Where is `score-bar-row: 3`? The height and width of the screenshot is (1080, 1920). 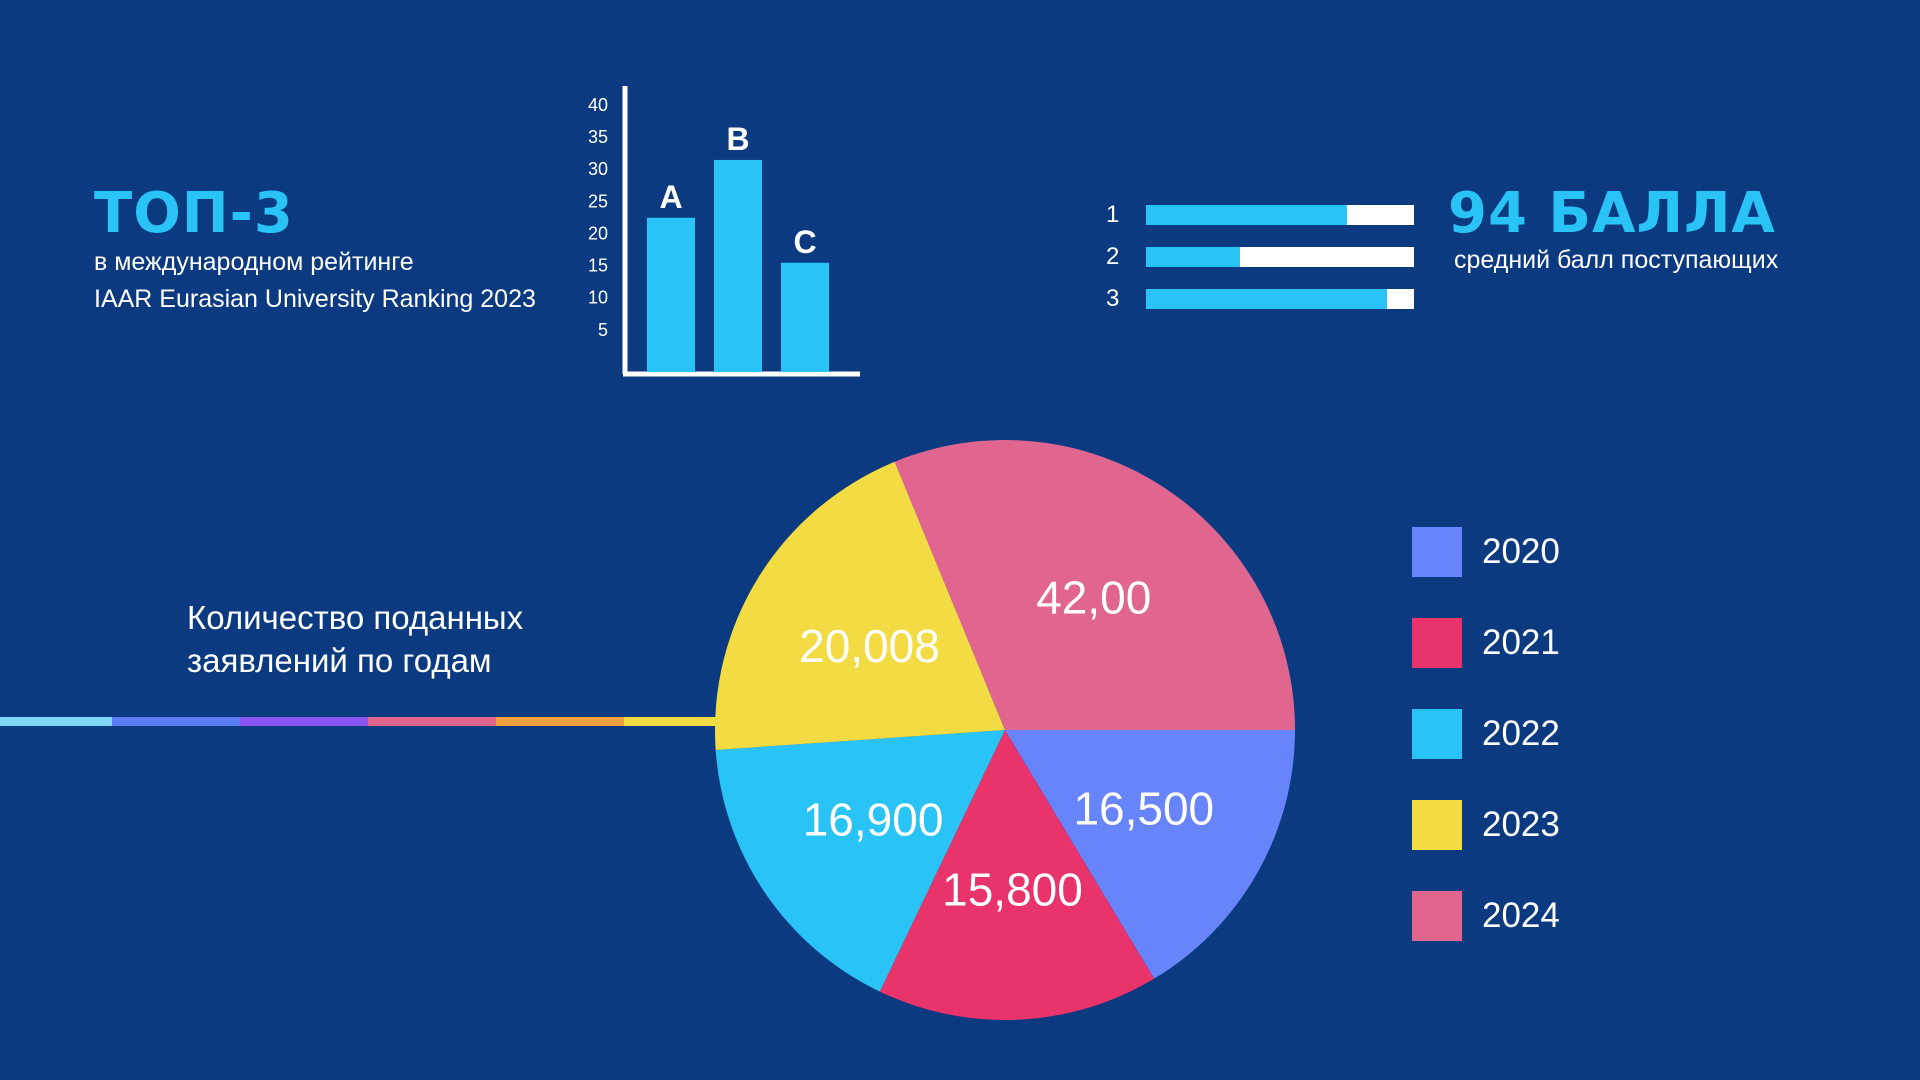
score-bar-row: 3 is located at coordinates (1260, 298).